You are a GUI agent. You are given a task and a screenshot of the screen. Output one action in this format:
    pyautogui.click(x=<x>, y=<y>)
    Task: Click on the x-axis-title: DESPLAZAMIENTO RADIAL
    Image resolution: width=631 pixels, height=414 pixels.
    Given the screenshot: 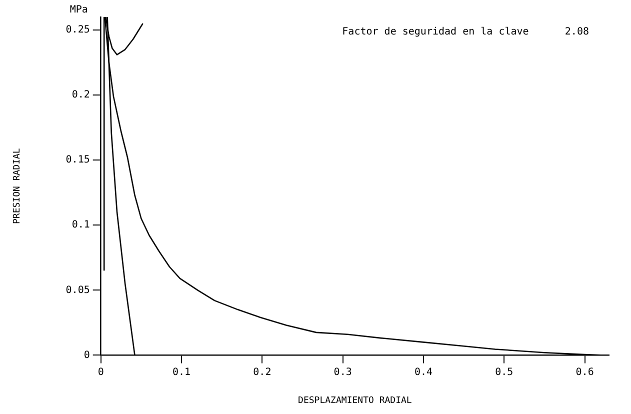 What is the action you would take?
    pyautogui.click(x=355, y=401)
    